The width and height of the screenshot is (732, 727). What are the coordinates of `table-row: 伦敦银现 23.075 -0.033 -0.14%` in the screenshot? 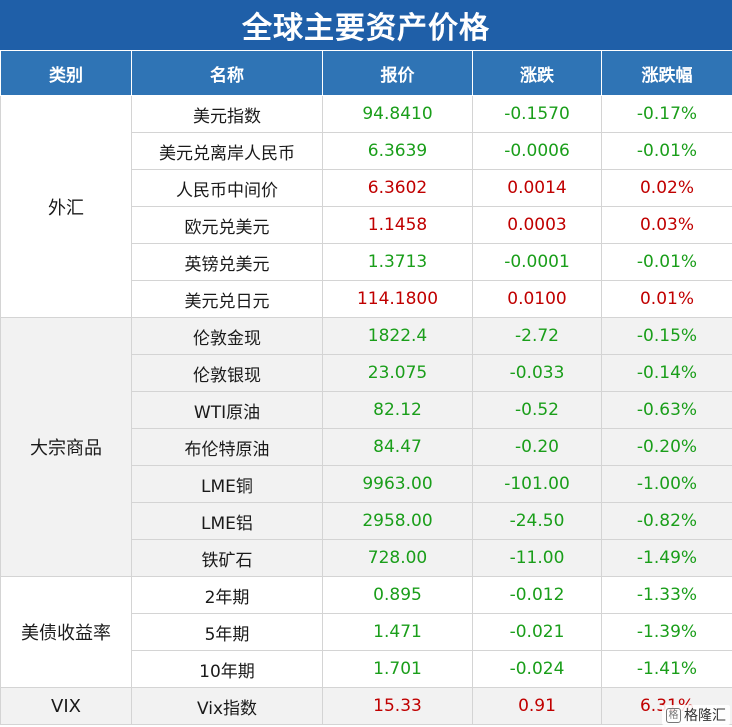 It's located at (366, 373).